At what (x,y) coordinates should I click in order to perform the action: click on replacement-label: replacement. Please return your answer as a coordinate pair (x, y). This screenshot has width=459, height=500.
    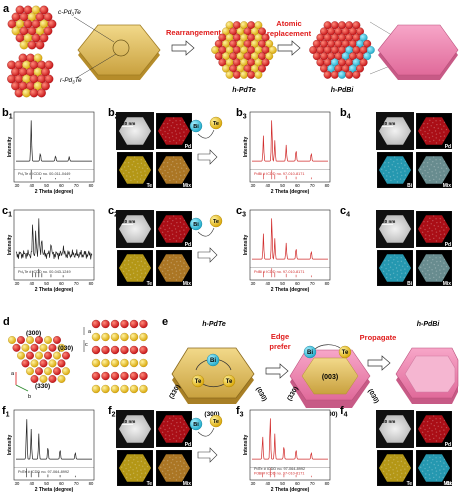
    Looking at the image, I should click on (289, 33).